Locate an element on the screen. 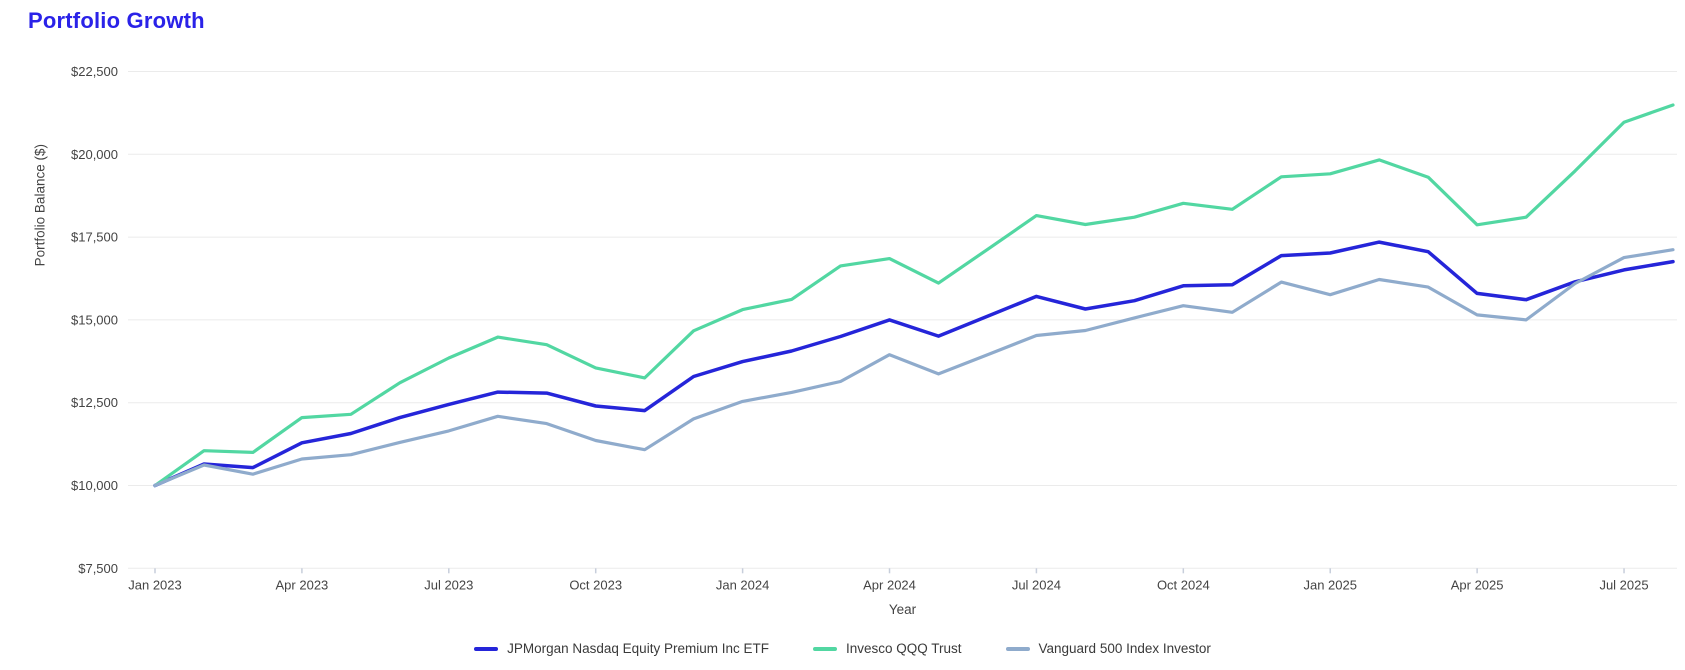  x-tick-label: Oct 2023 is located at coordinates (595, 584).